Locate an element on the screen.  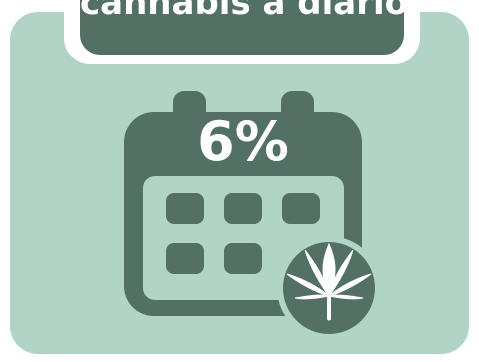
header-text: cannabis a diario. is located at coordinates (242, 10).